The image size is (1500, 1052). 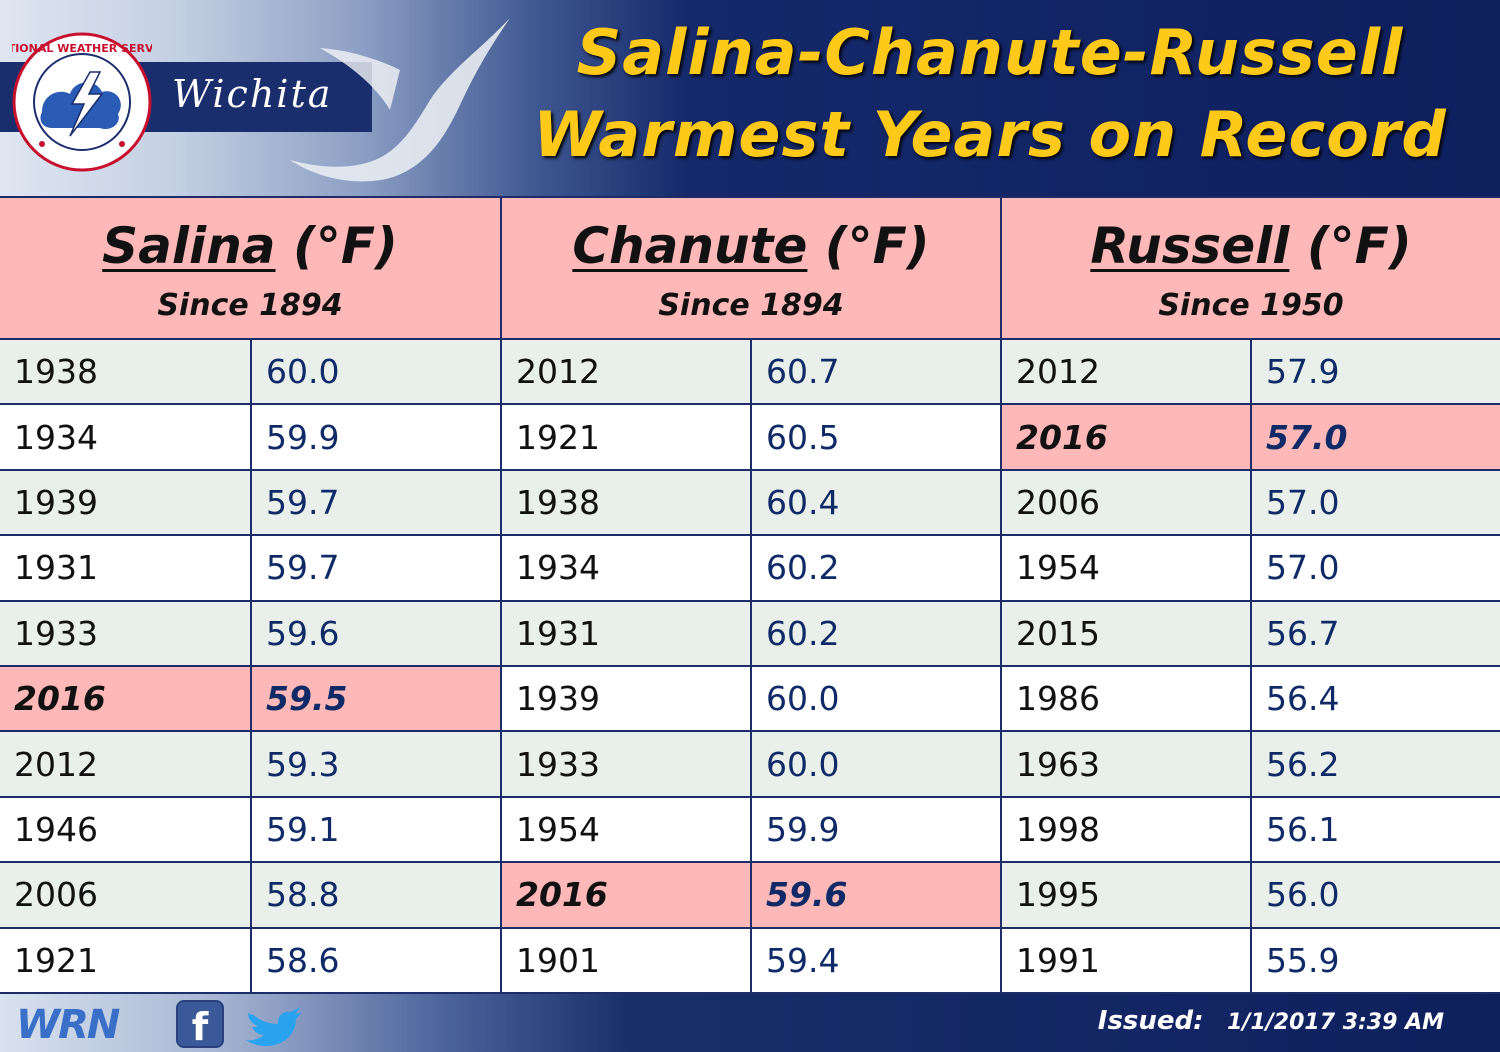 I want to click on station-since: Since 1950, so click(x=1251, y=305).